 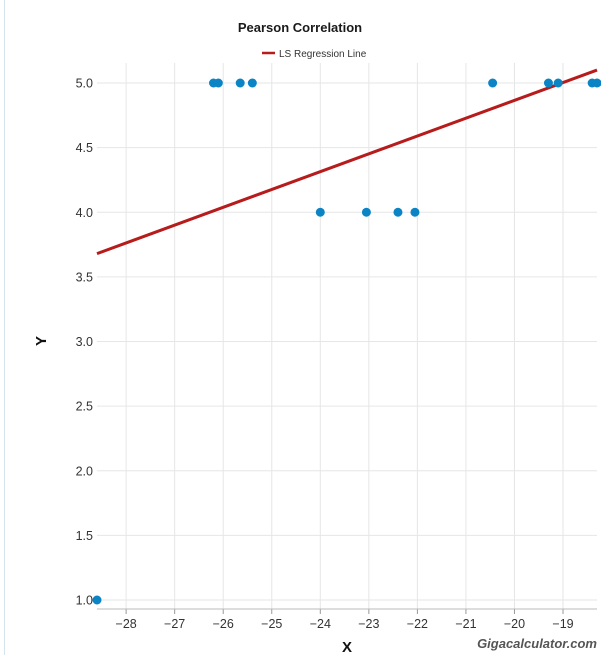 I want to click on x-tick-label: −27, so click(x=174, y=624).